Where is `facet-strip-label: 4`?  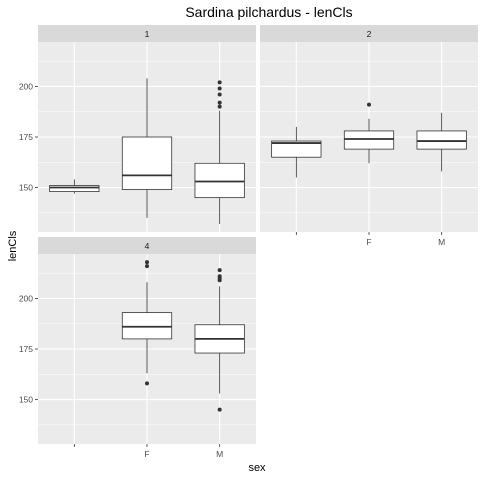 facet-strip-label: 4 is located at coordinates (147, 246).